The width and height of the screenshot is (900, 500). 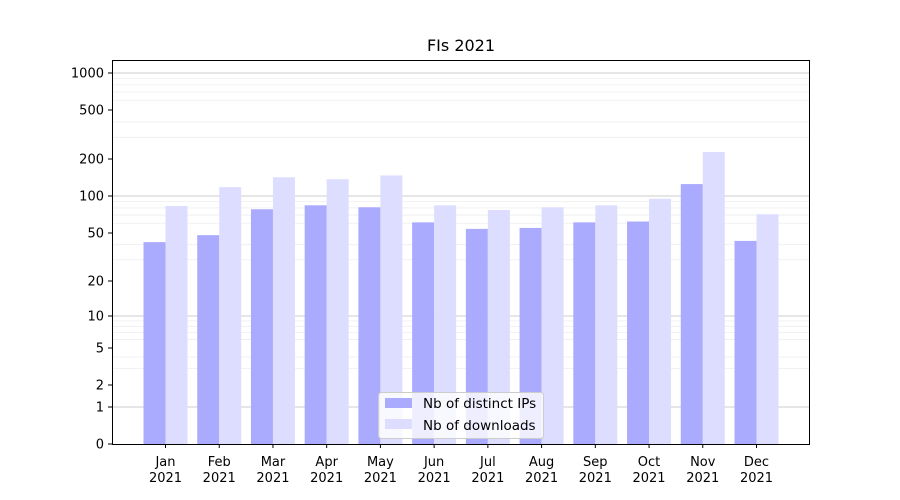 What do you see at coordinates (91, 260) in the screenshot?
I see `y-axis: 0 1 2 5 10 20 50 100 200 500 1000` at bounding box center [91, 260].